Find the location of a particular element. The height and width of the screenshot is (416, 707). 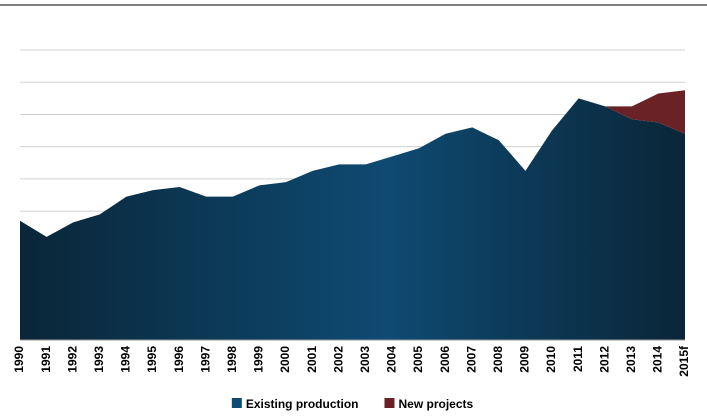

x-tick-label: 2011 is located at coordinates (578, 359).